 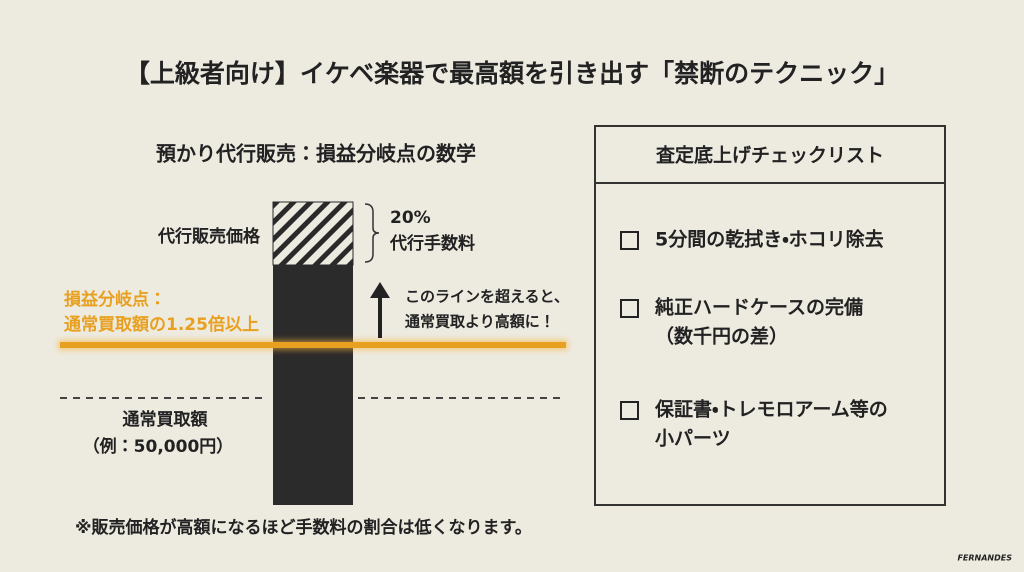 What do you see at coordinates (158, 446) in the screenshot?
I see `normal-label: （例：50,000円）` at bounding box center [158, 446].